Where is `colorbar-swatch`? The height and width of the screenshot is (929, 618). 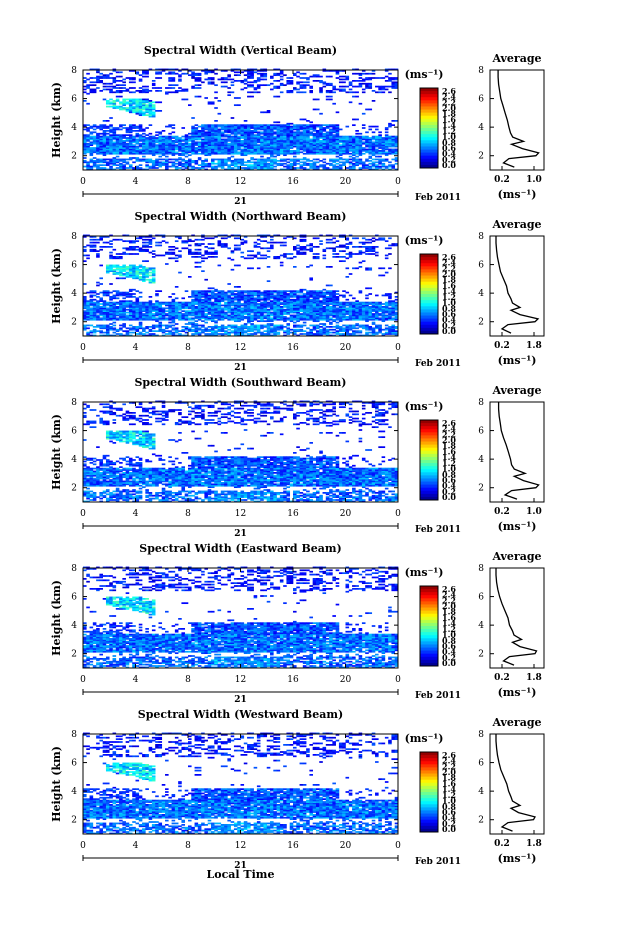
colorbar-swatch is located at coordinates (429, 102).